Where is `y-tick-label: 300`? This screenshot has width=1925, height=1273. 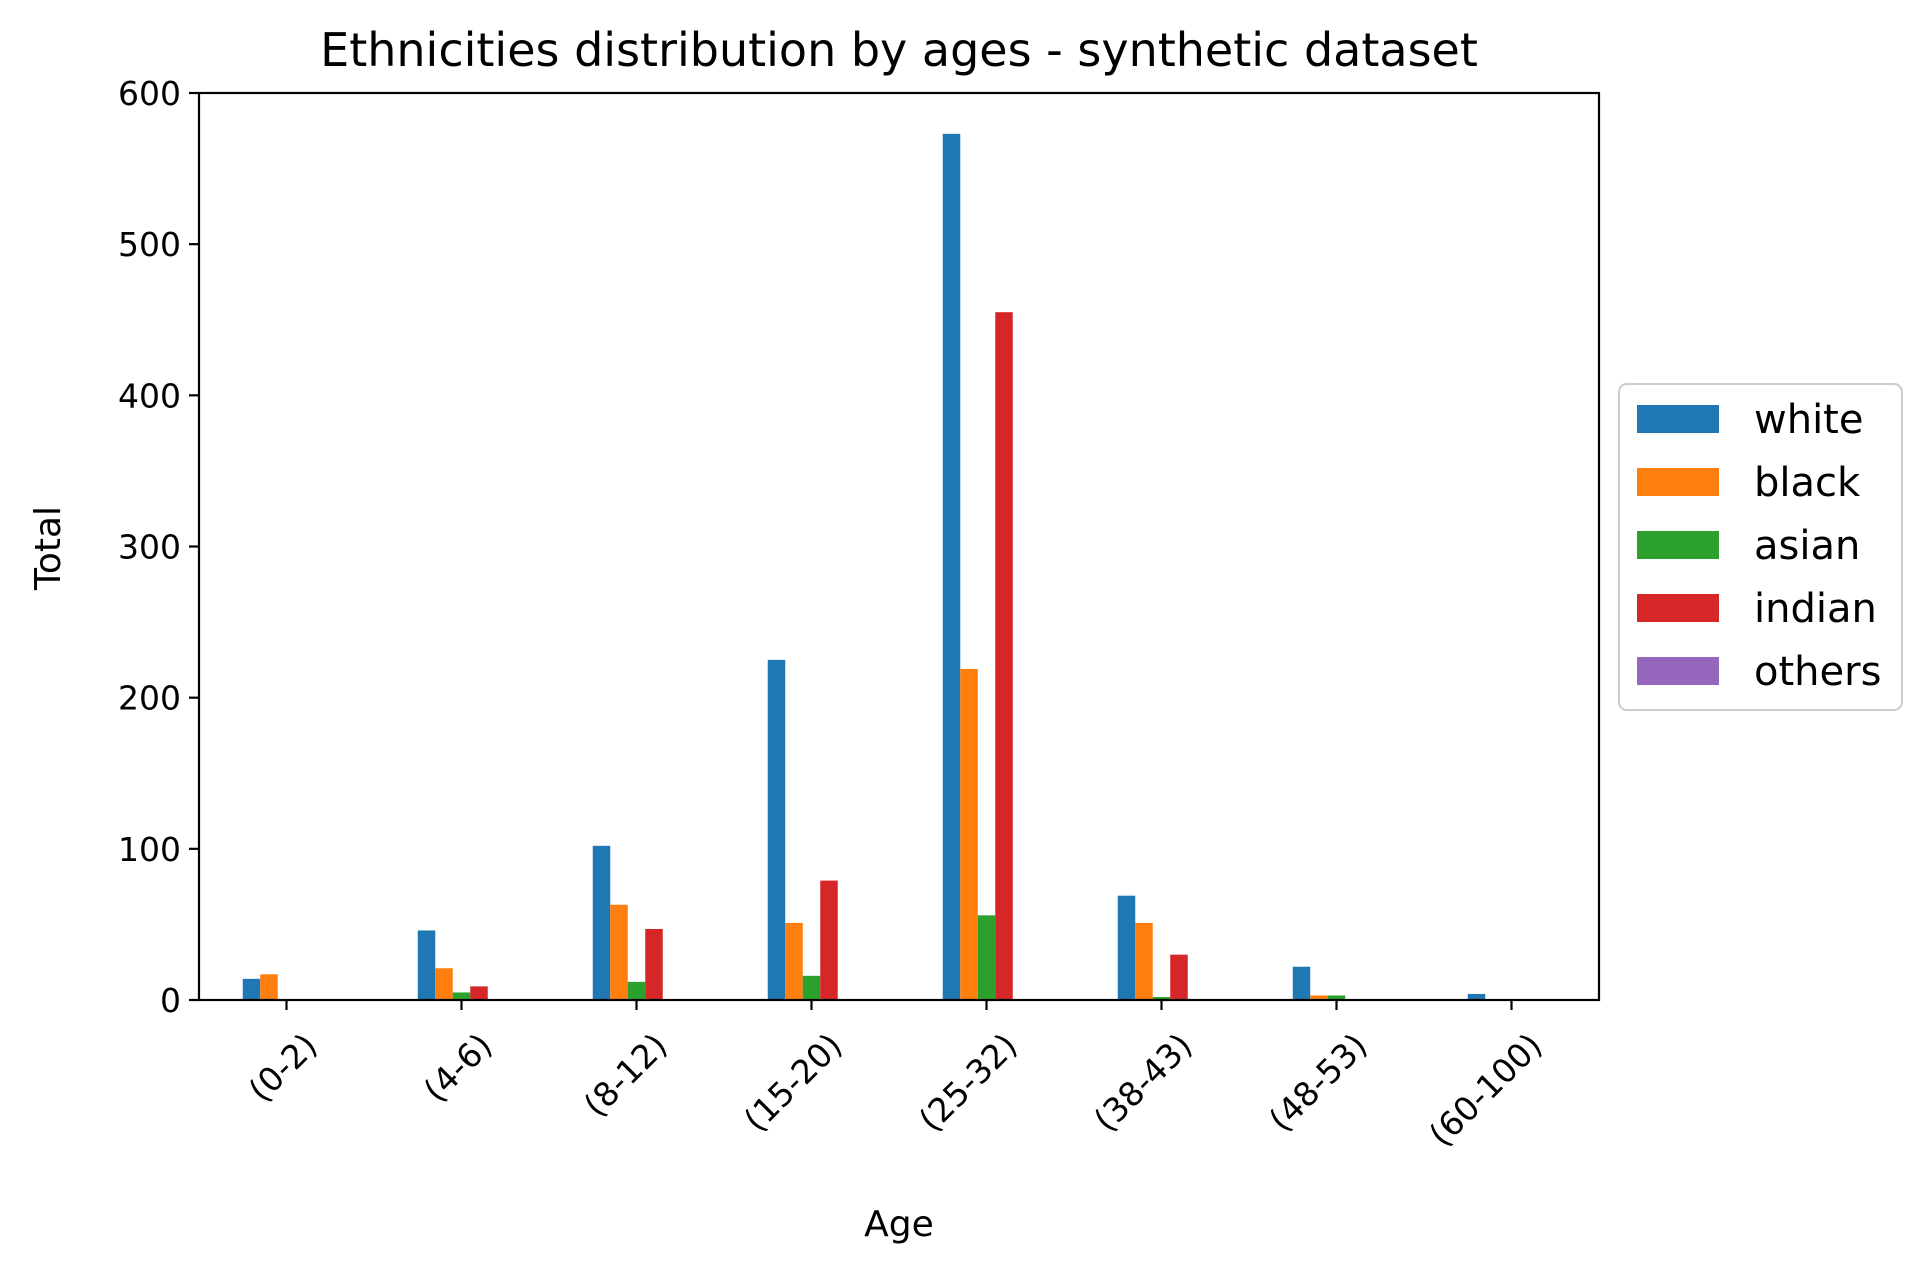 y-tick-label: 300 is located at coordinates (149, 547).